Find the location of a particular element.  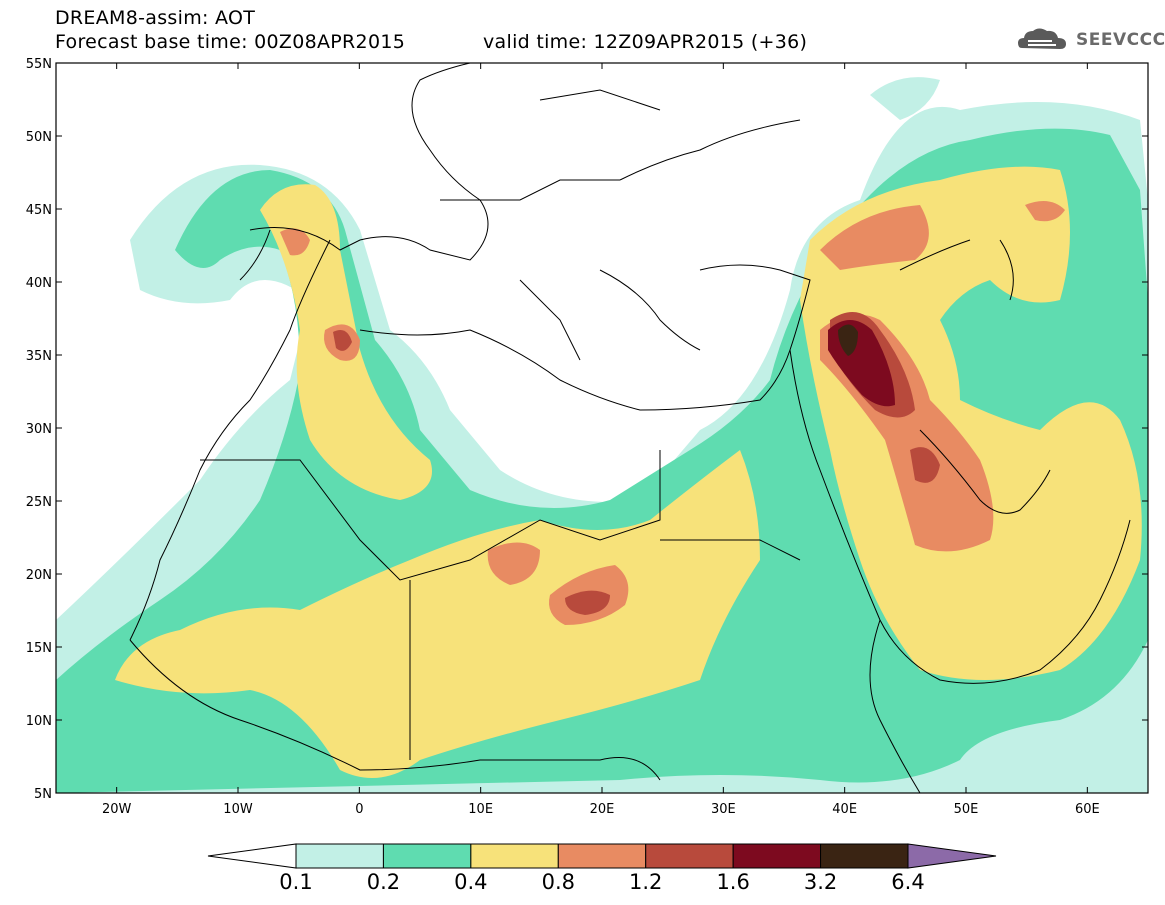

valid-time: valid time: 12Z09APR2015 (+36) is located at coordinates (645, 42).